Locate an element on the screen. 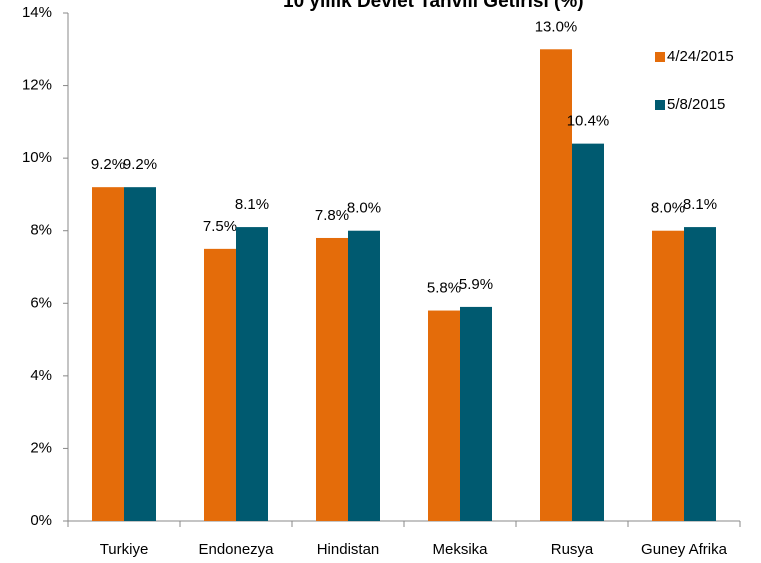 The width and height of the screenshot is (761, 563). data-label: 5.8% is located at coordinates (444, 288).